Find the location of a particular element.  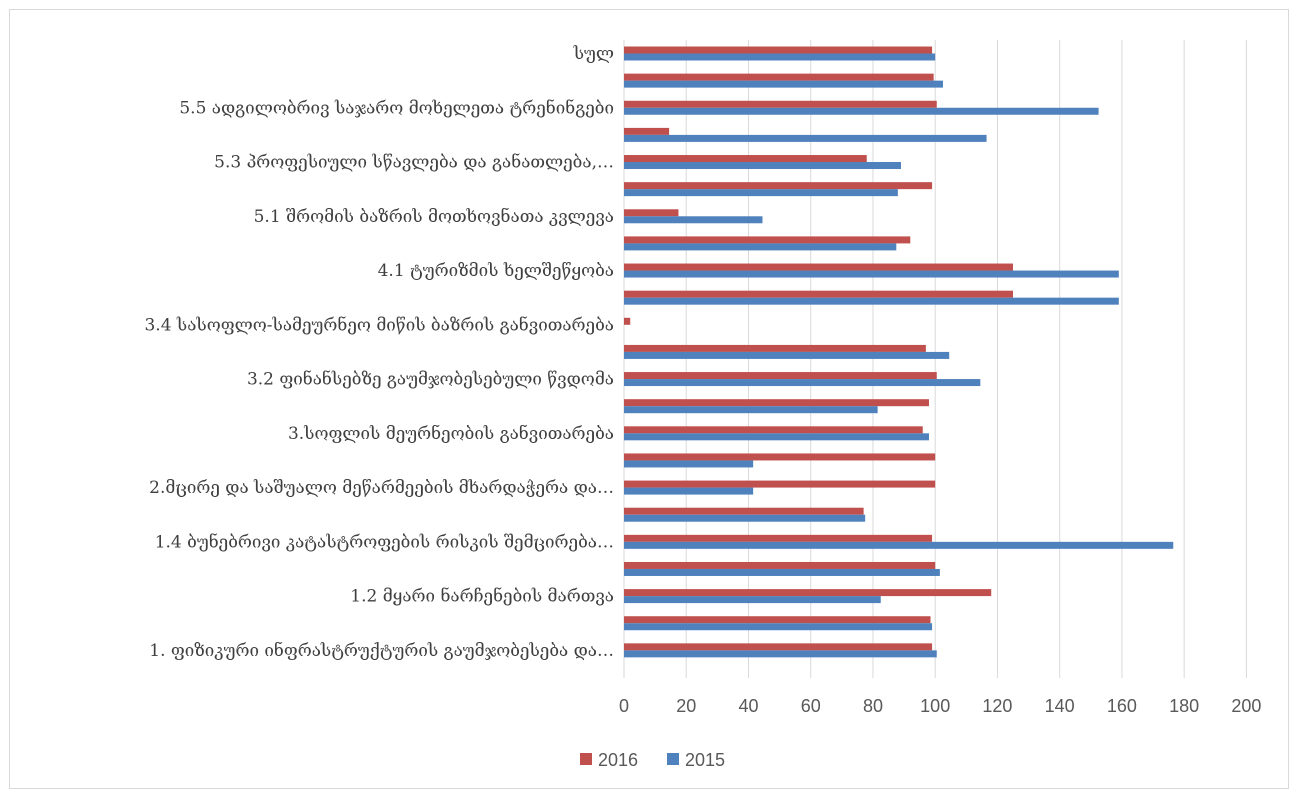

x-tick-label-100: 100 is located at coordinates (935, 706).